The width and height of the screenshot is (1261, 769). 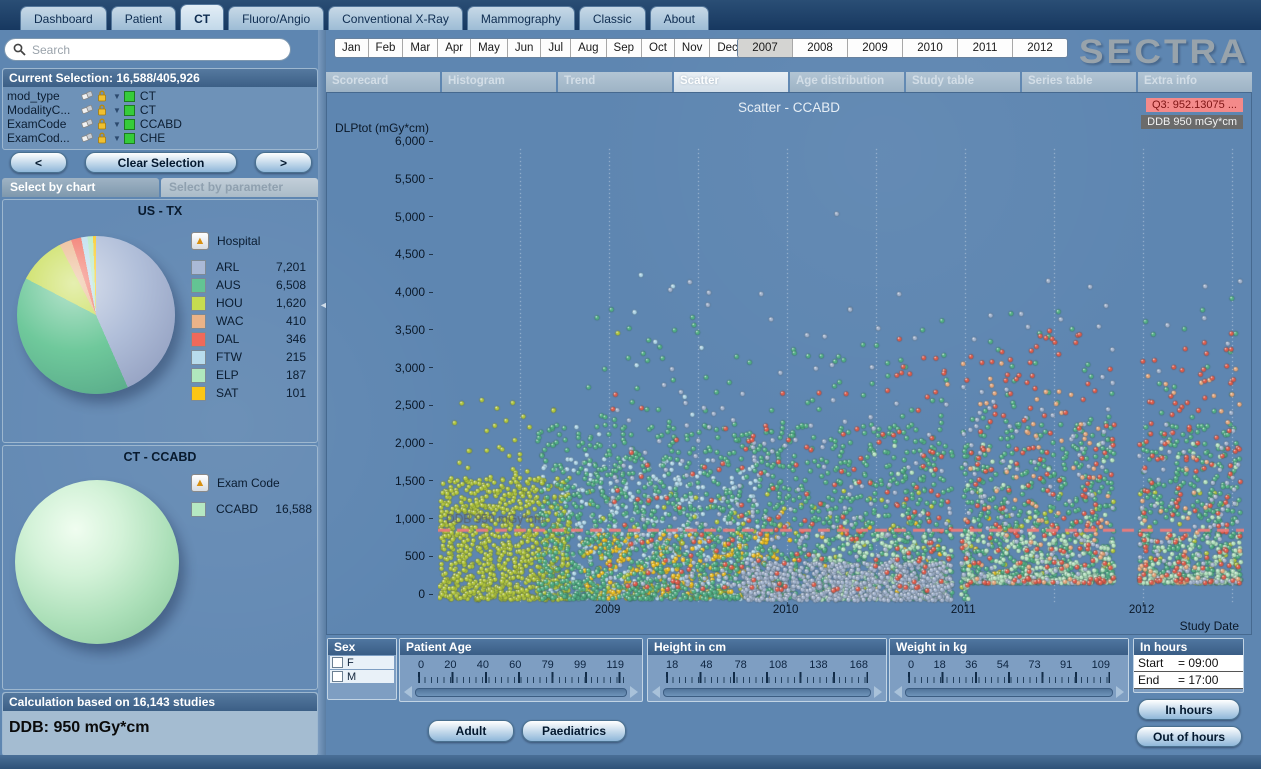 What do you see at coordinates (1079, 82) in the screenshot?
I see `chart-view-tab: Series table` at bounding box center [1079, 82].